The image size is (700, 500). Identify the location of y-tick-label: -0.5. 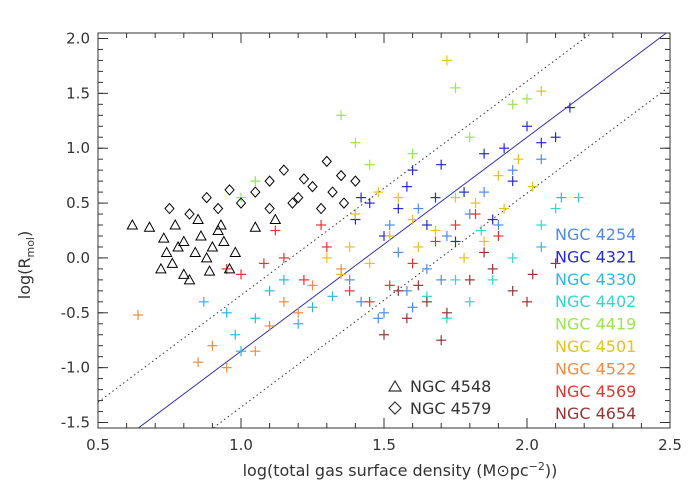
(75, 313).